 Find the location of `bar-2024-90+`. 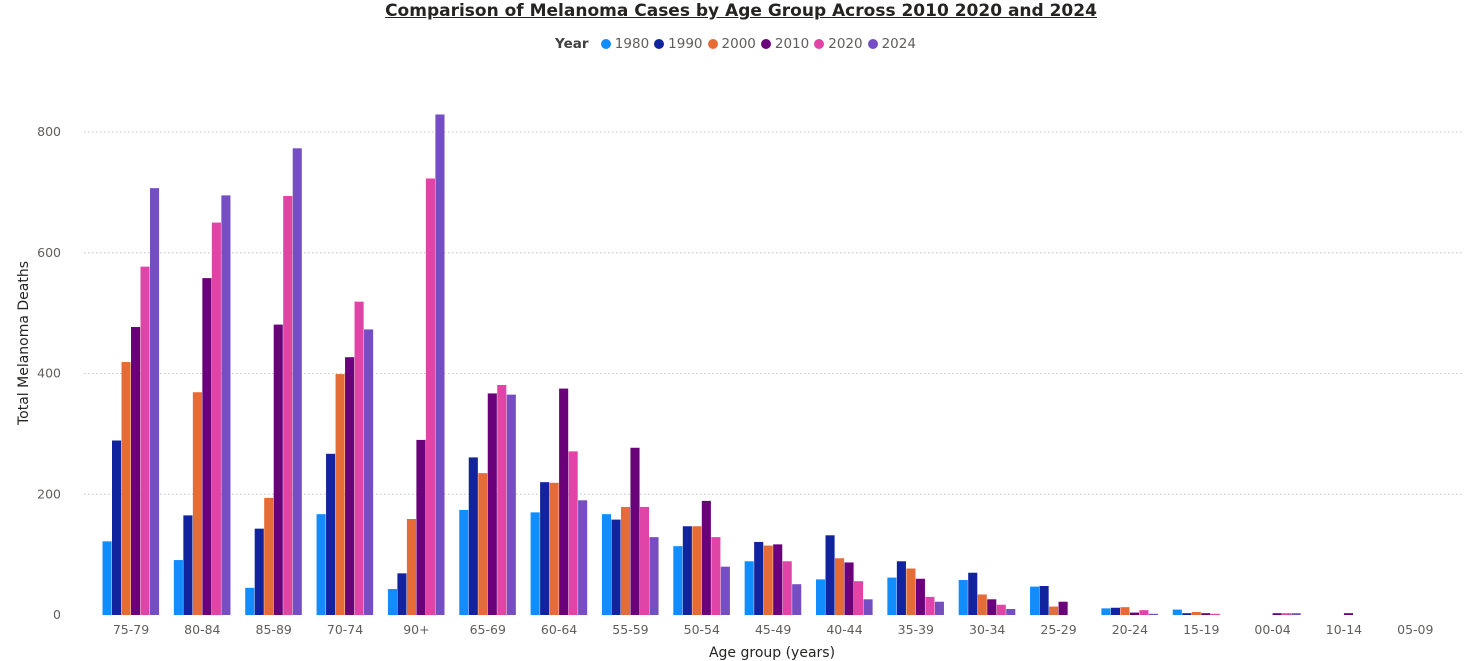

bar-2024-90+ is located at coordinates (440, 365).